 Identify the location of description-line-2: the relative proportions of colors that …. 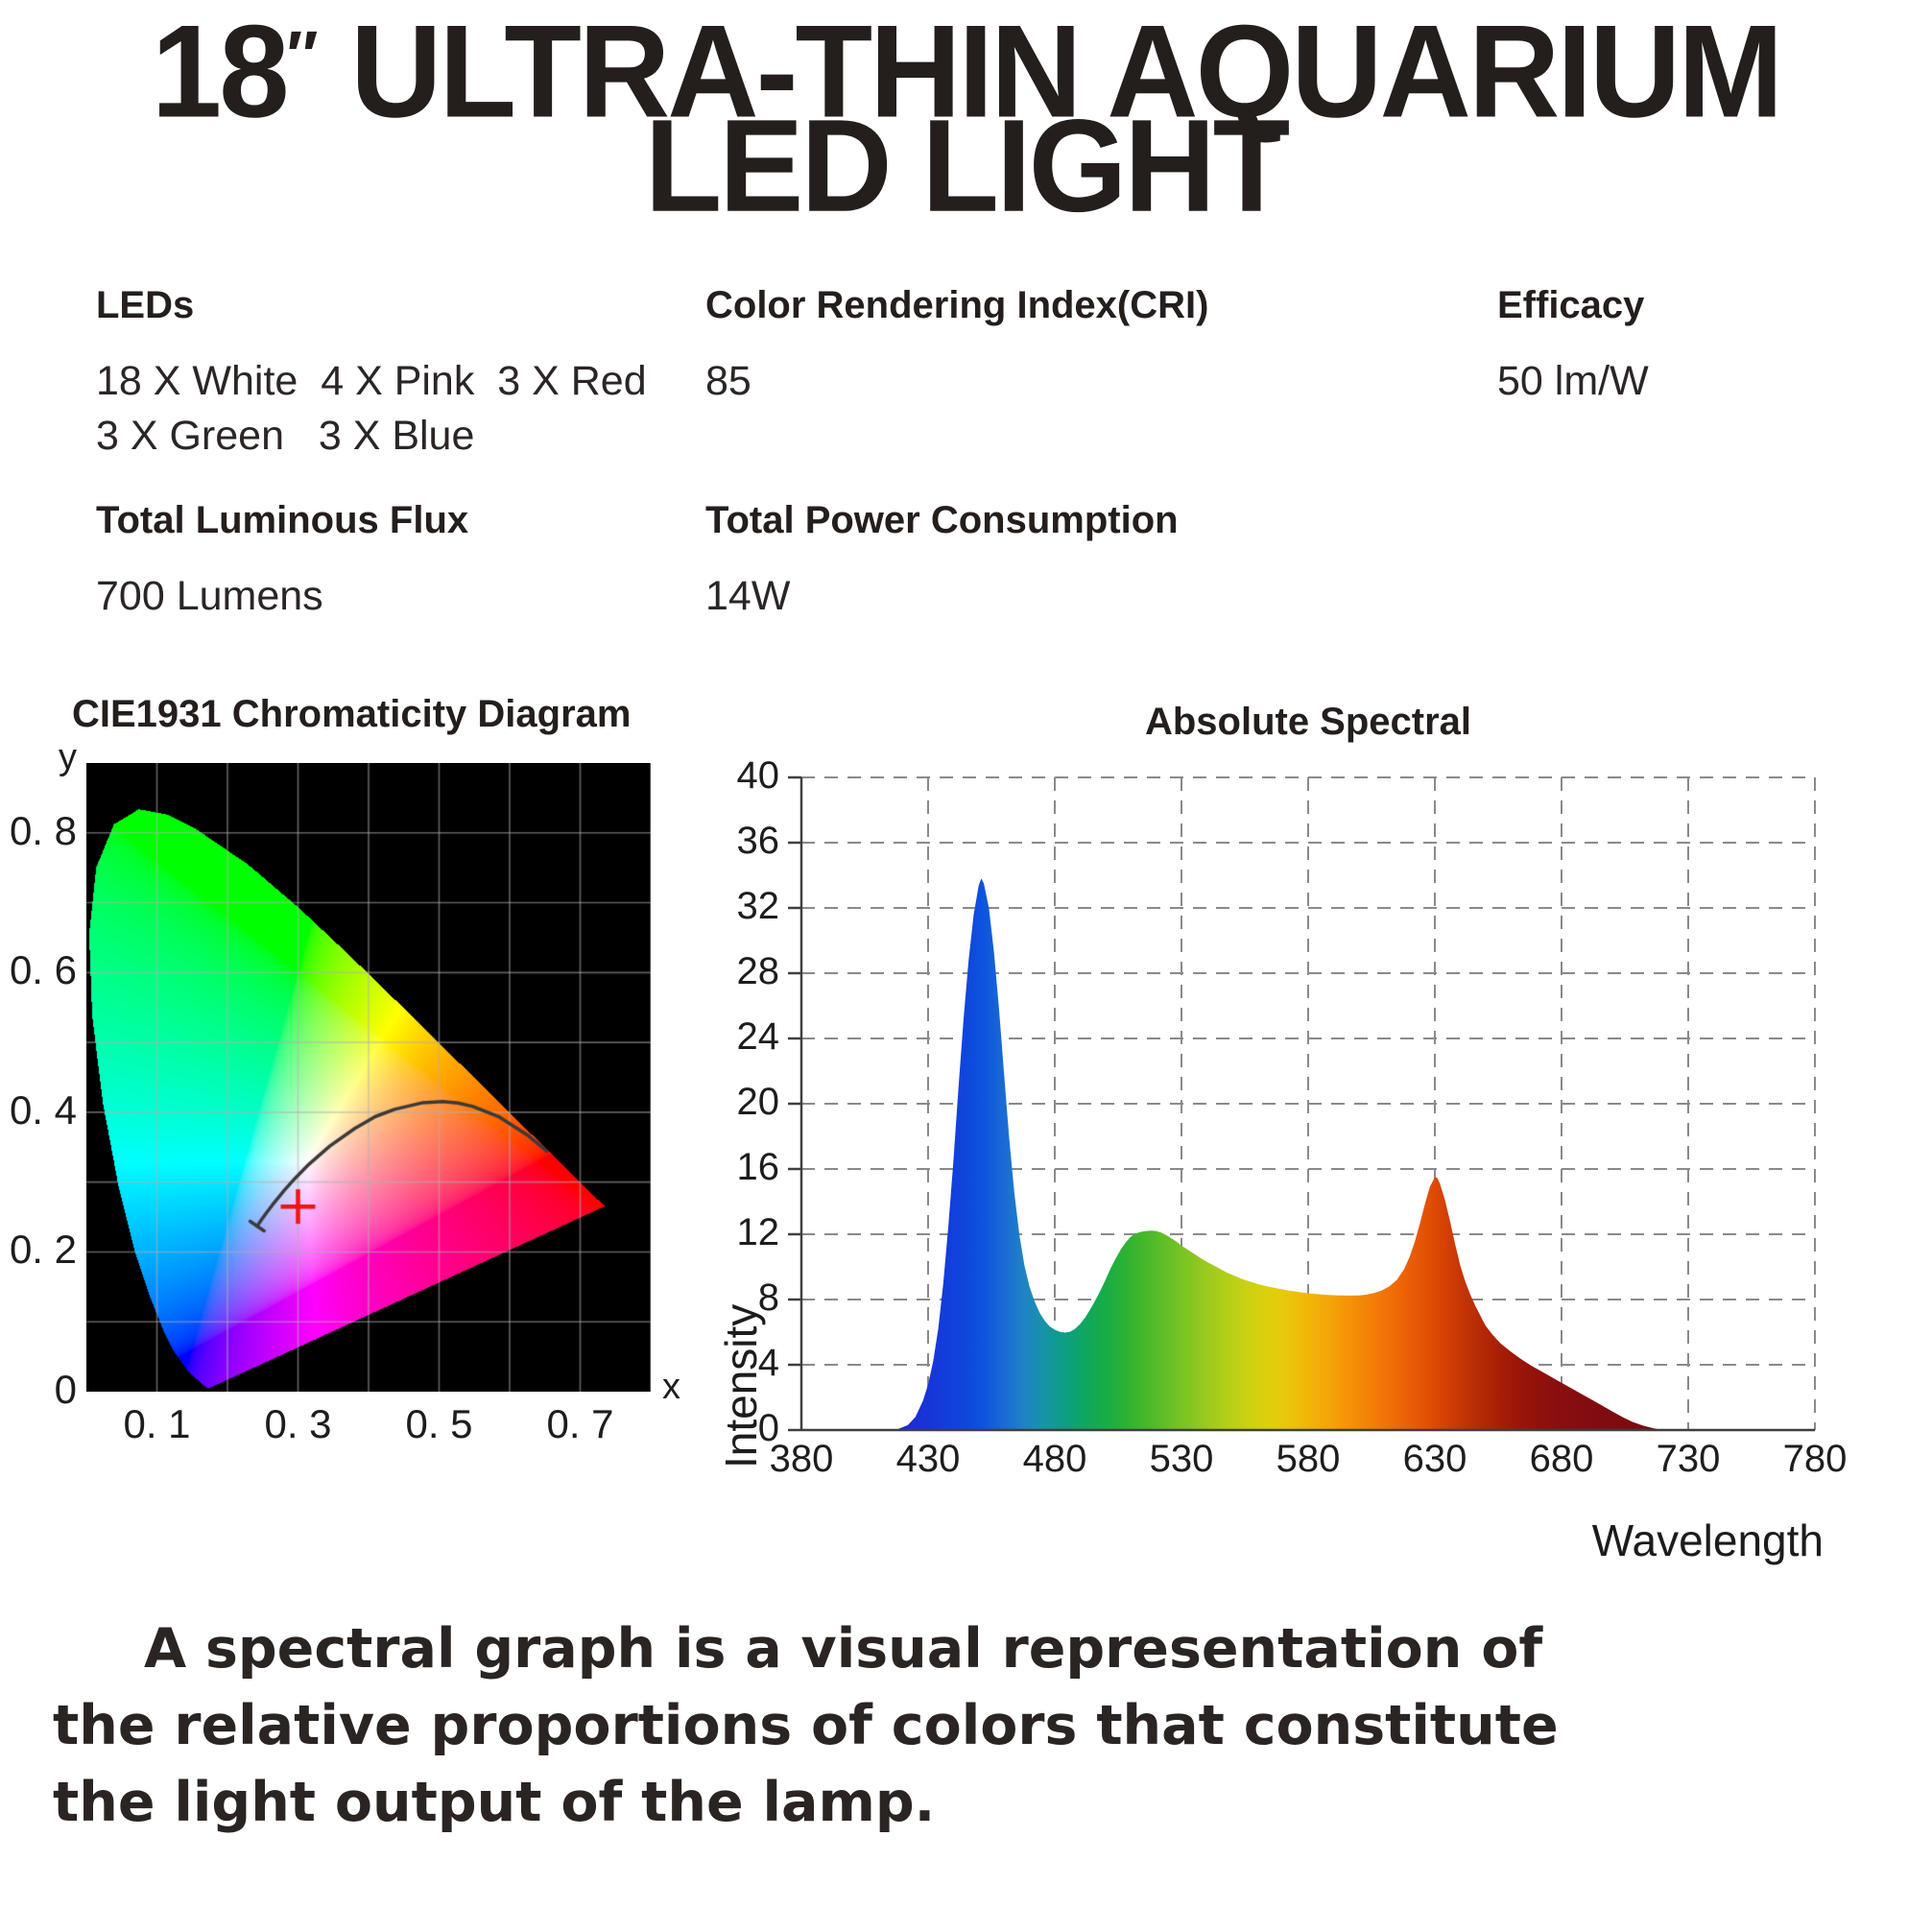
(806, 1725).